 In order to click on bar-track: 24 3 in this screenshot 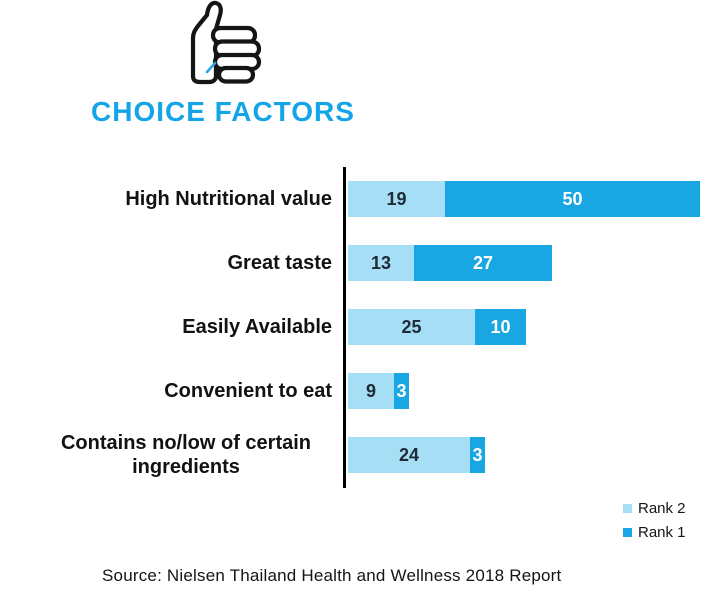, I will do `click(416, 455)`.